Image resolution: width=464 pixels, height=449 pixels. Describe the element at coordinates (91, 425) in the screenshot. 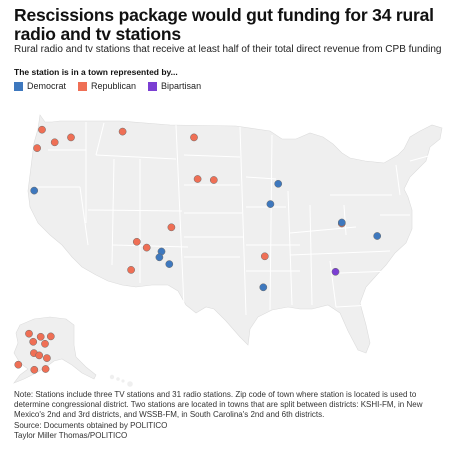

I see `source-line: Source: Documents obtained by POLITICO` at that location.